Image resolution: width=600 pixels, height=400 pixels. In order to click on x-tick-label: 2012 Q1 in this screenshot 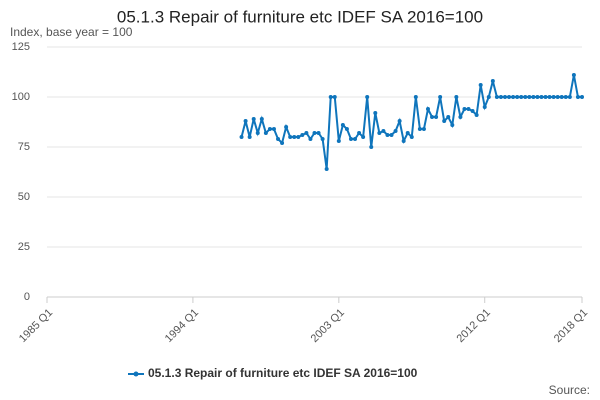, I will do `click(474, 326)`.